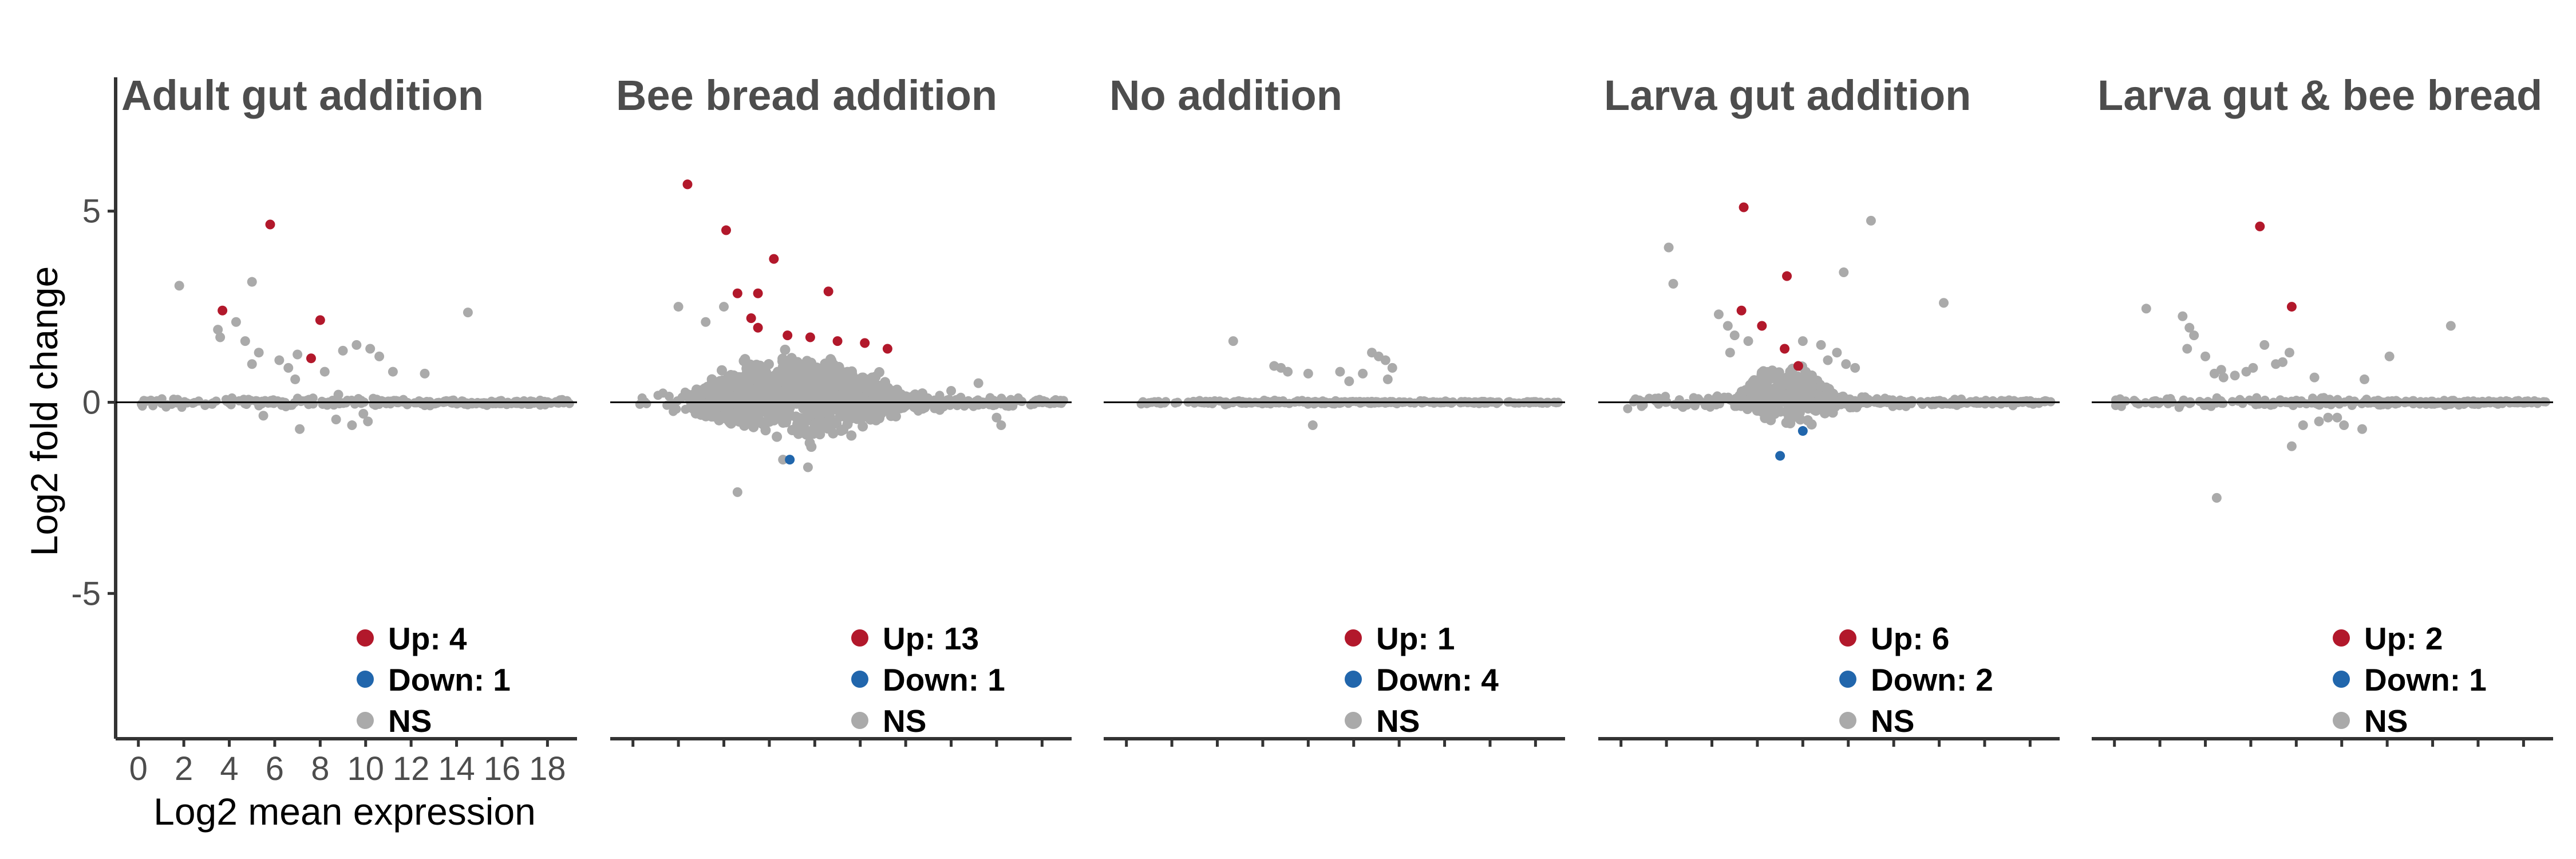  What do you see at coordinates (91, 402) in the screenshot?
I see `y-tick-label: 0` at bounding box center [91, 402].